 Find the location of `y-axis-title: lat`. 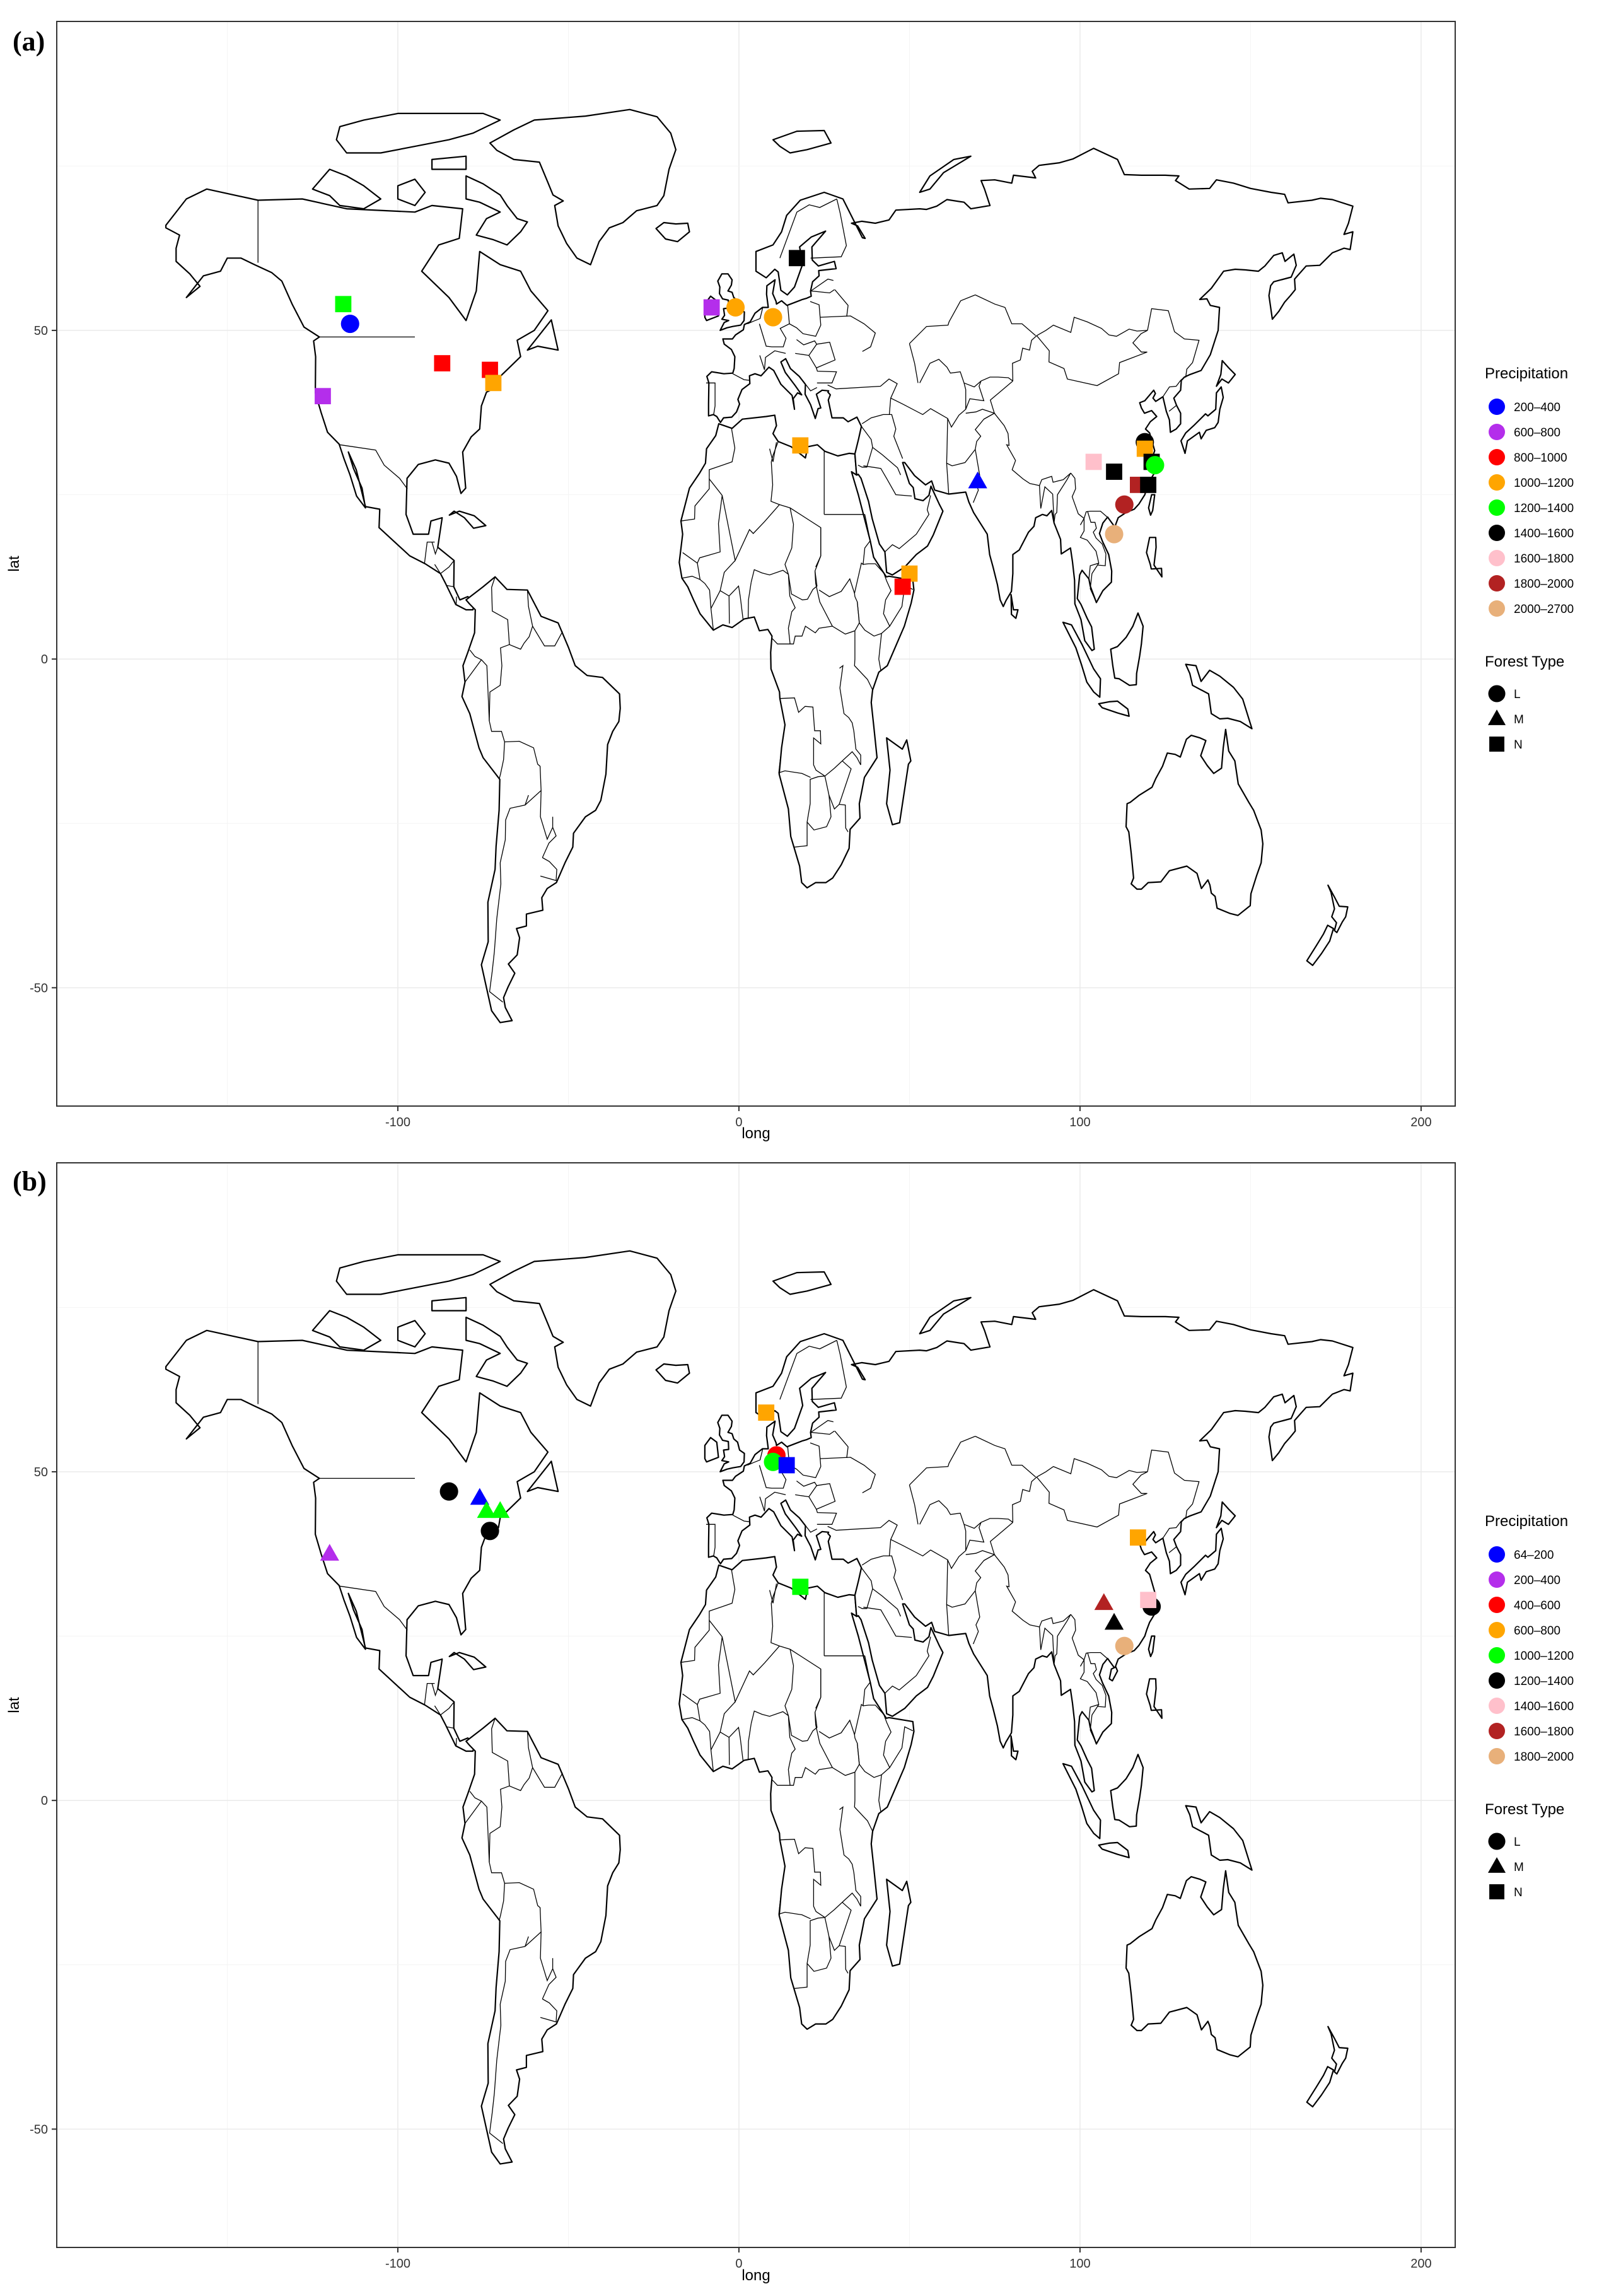

y-axis-title: lat is located at coordinates (14, 564).